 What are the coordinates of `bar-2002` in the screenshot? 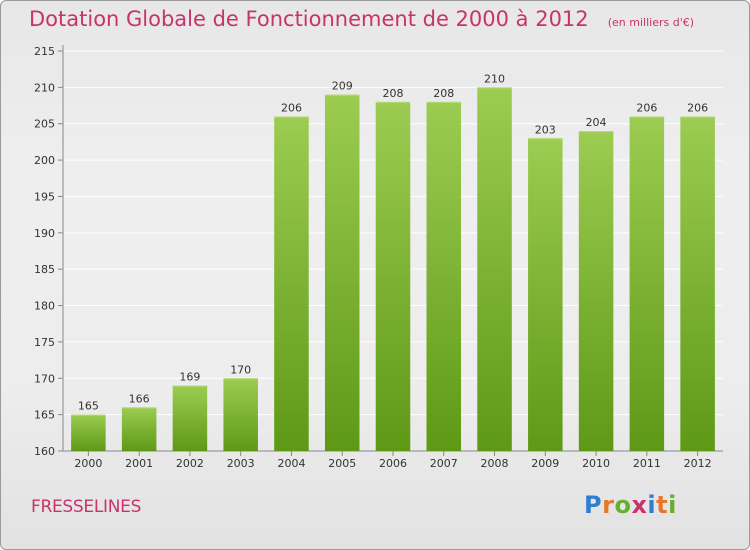 It's located at (190, 418).